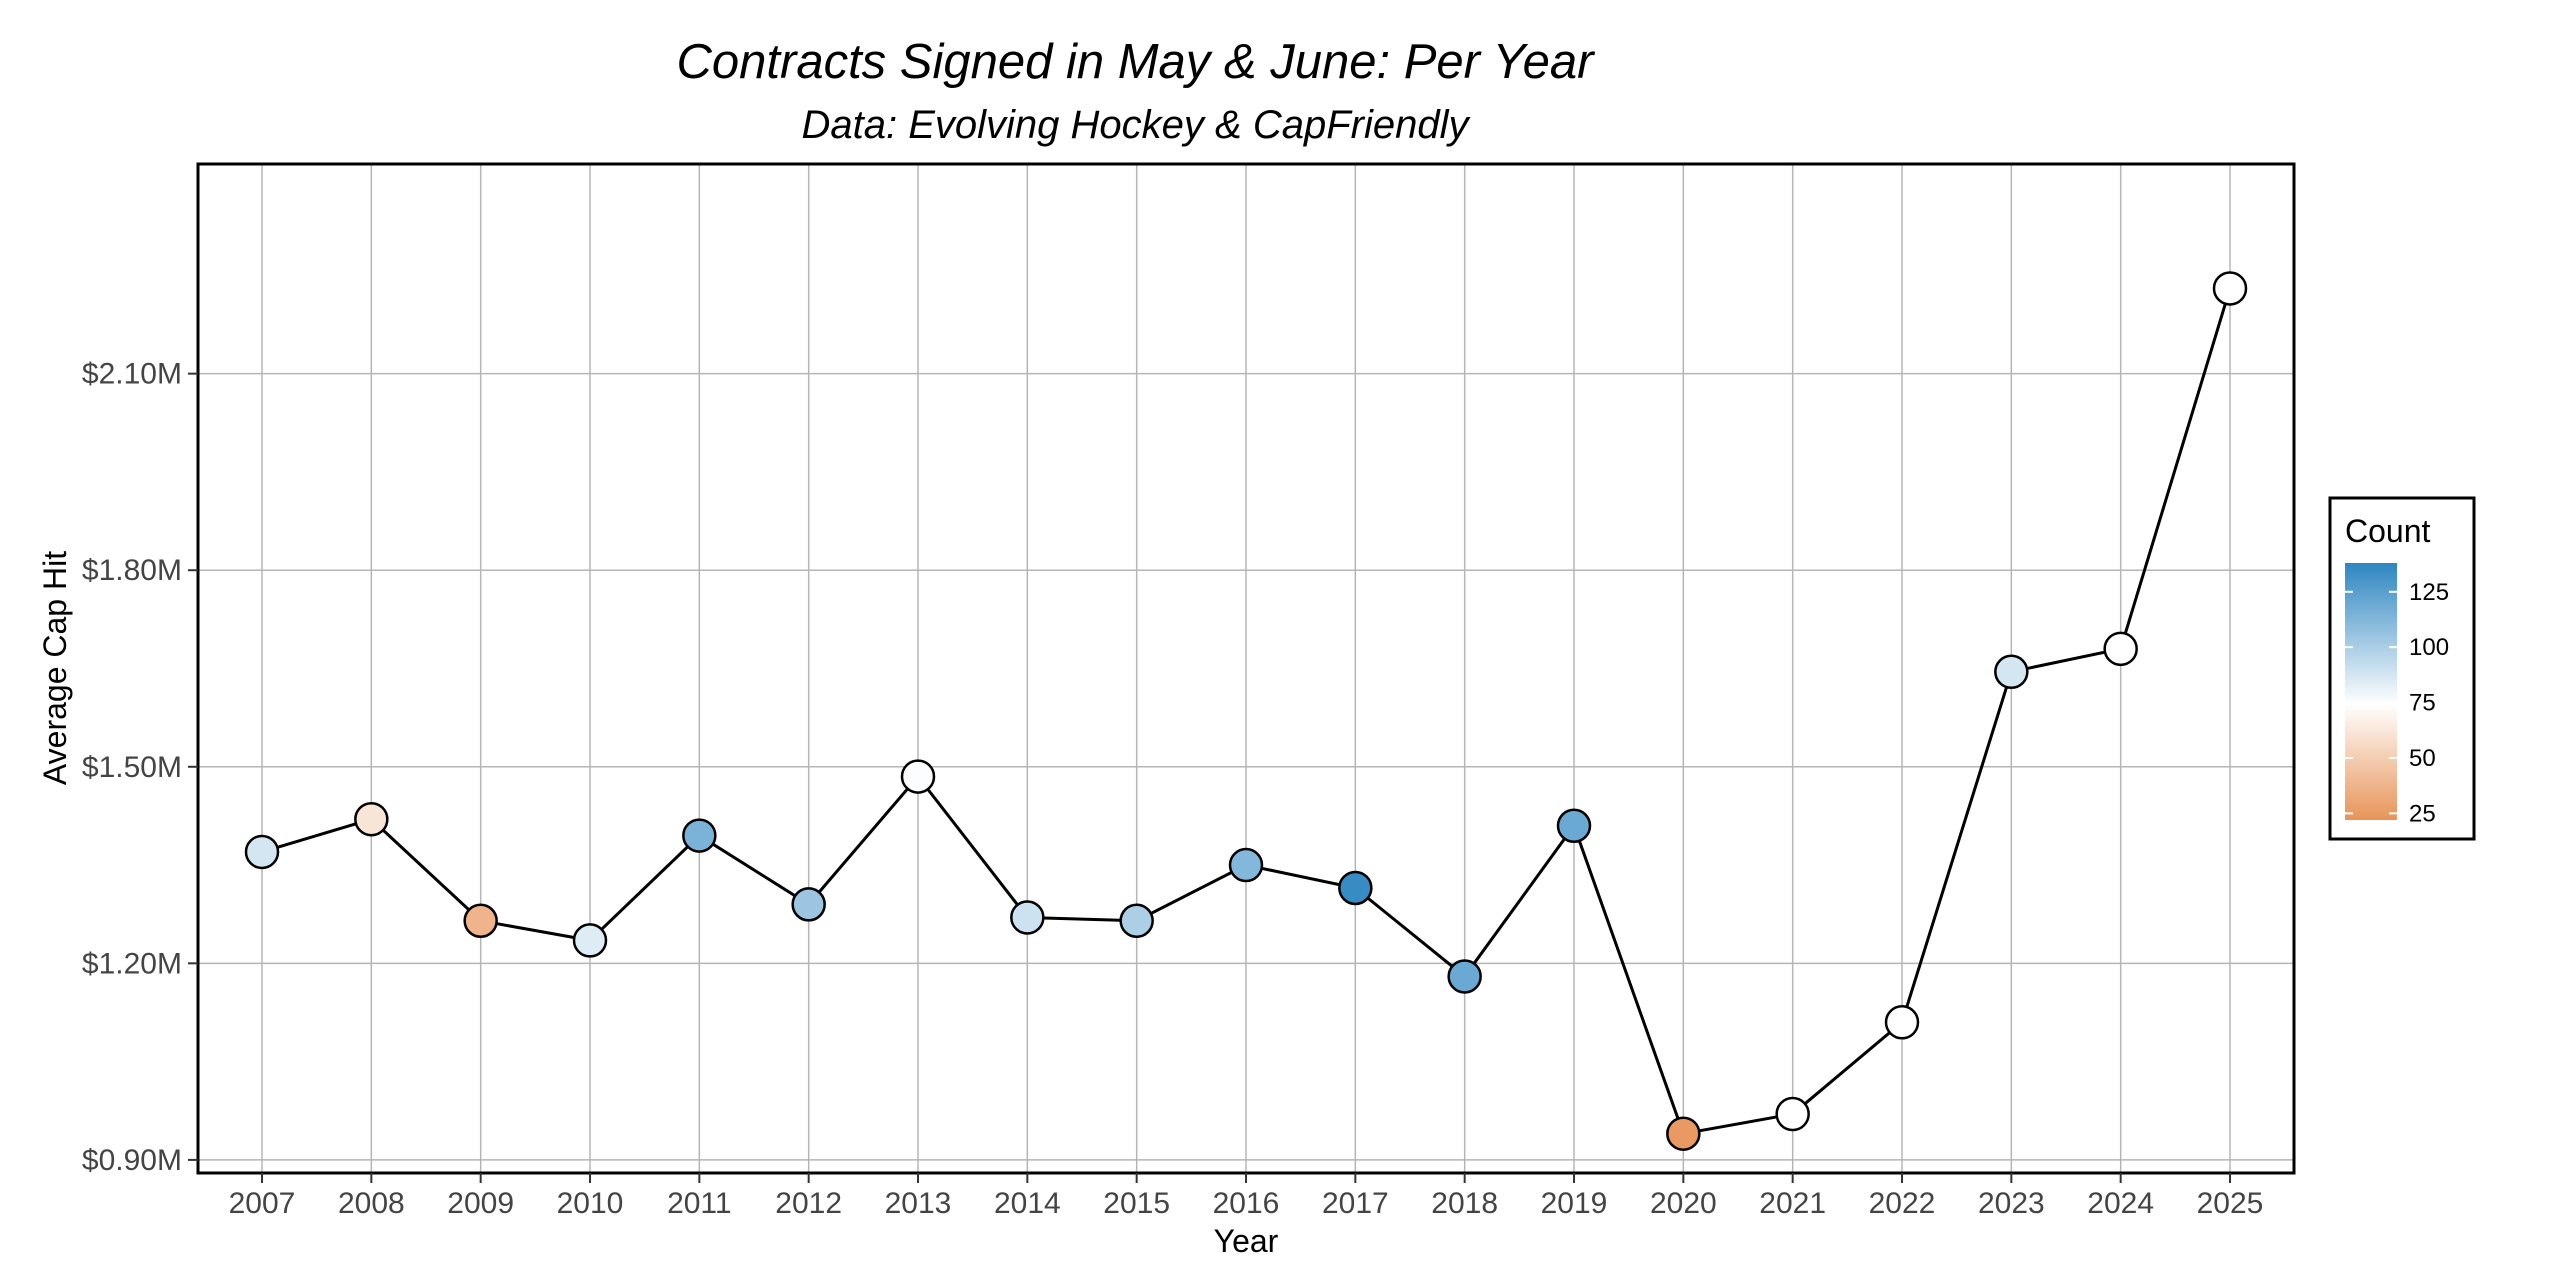 The image size is (2560, 1280). I want to click on x-tick-label: 2021, so click(1792, 1203).